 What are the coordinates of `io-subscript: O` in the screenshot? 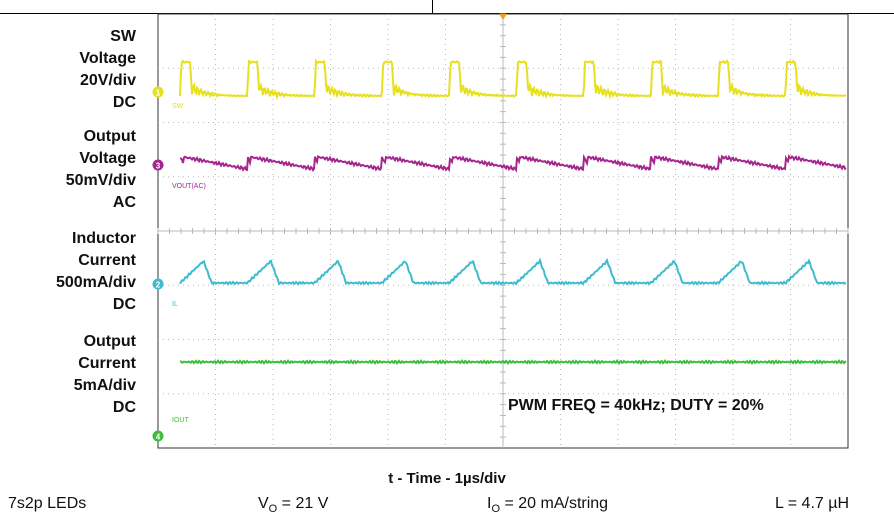 It's located at (496, 509).